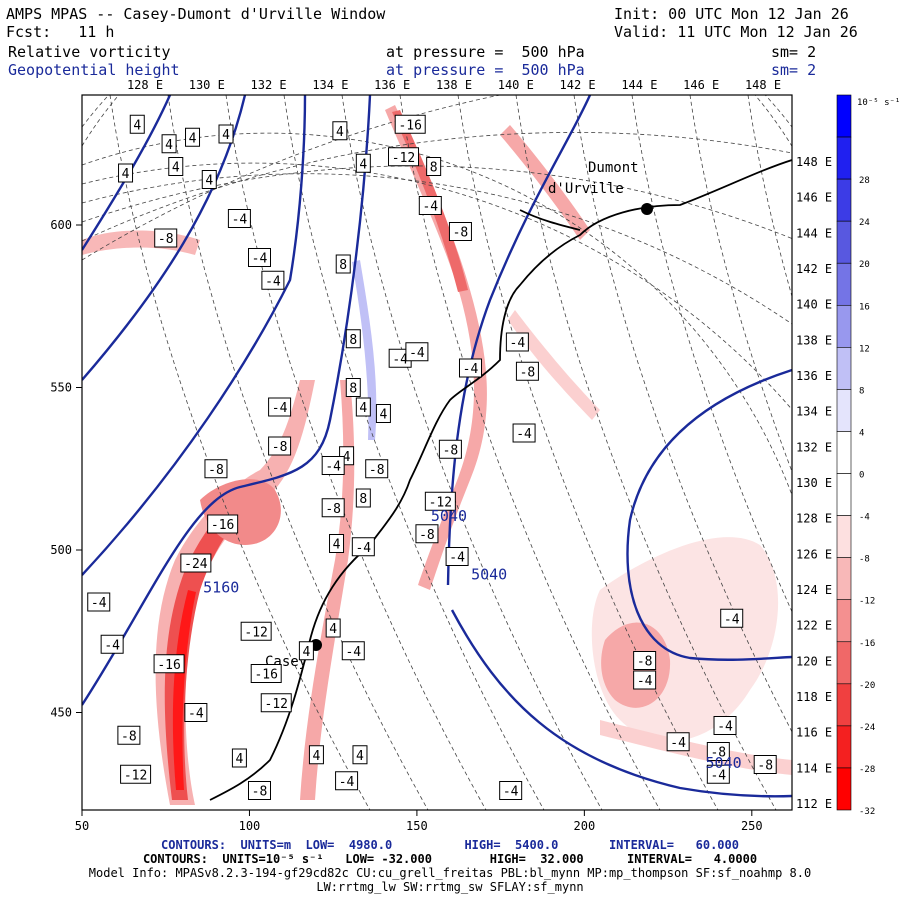  What do you see at coordinates (327, 590) in the screenshot?
I see `vorticity-band-mid` at bounding box center [327, 590].